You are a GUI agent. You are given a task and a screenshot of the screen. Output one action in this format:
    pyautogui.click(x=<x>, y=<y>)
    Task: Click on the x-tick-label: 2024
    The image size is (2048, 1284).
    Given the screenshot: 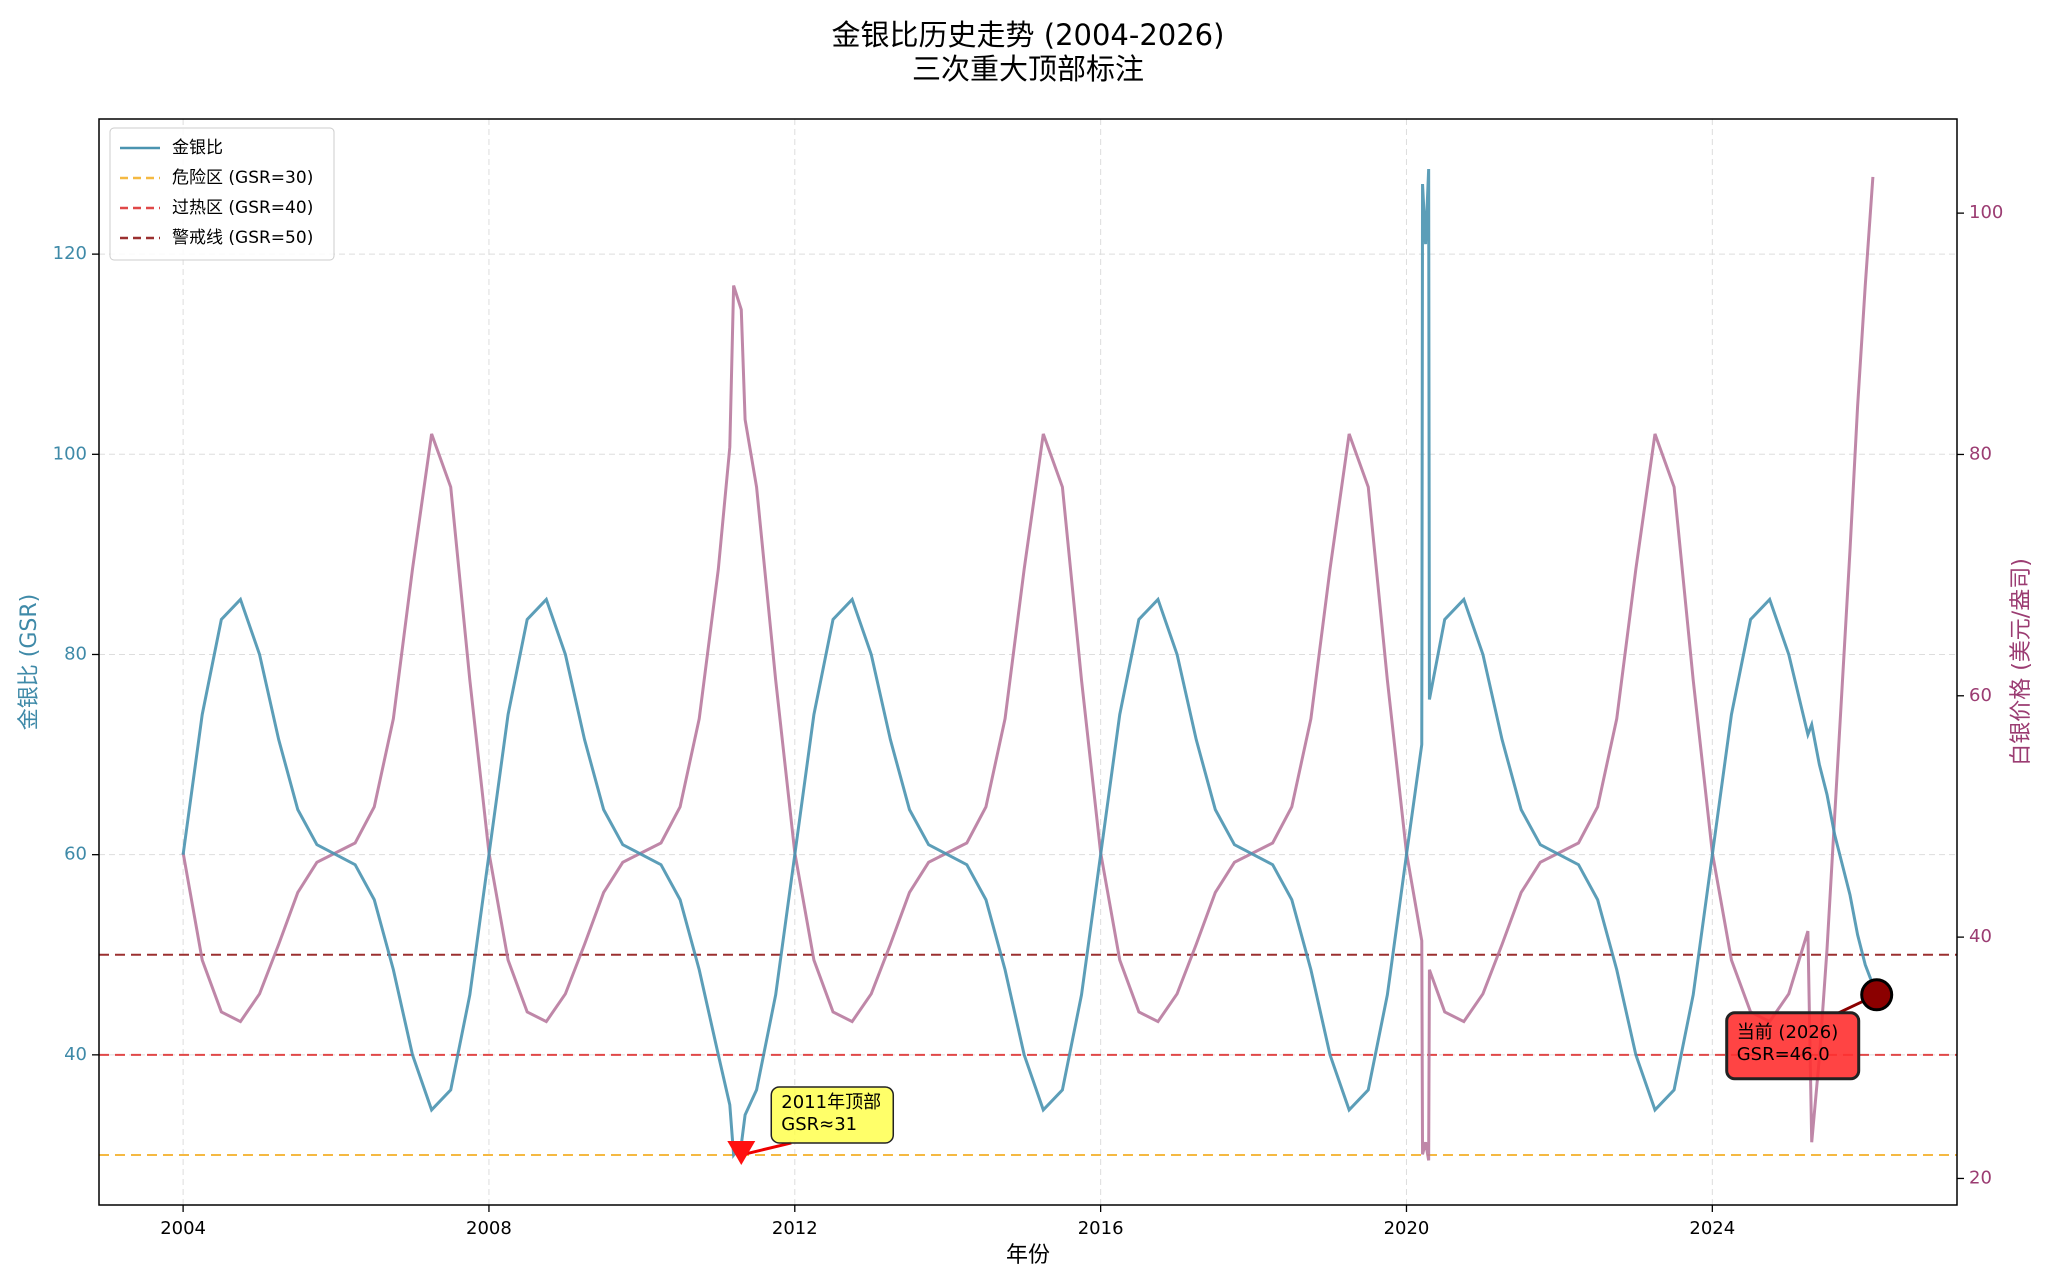 What is the action you would take?
    pyautogui.click(x=1712, y=1228)
    